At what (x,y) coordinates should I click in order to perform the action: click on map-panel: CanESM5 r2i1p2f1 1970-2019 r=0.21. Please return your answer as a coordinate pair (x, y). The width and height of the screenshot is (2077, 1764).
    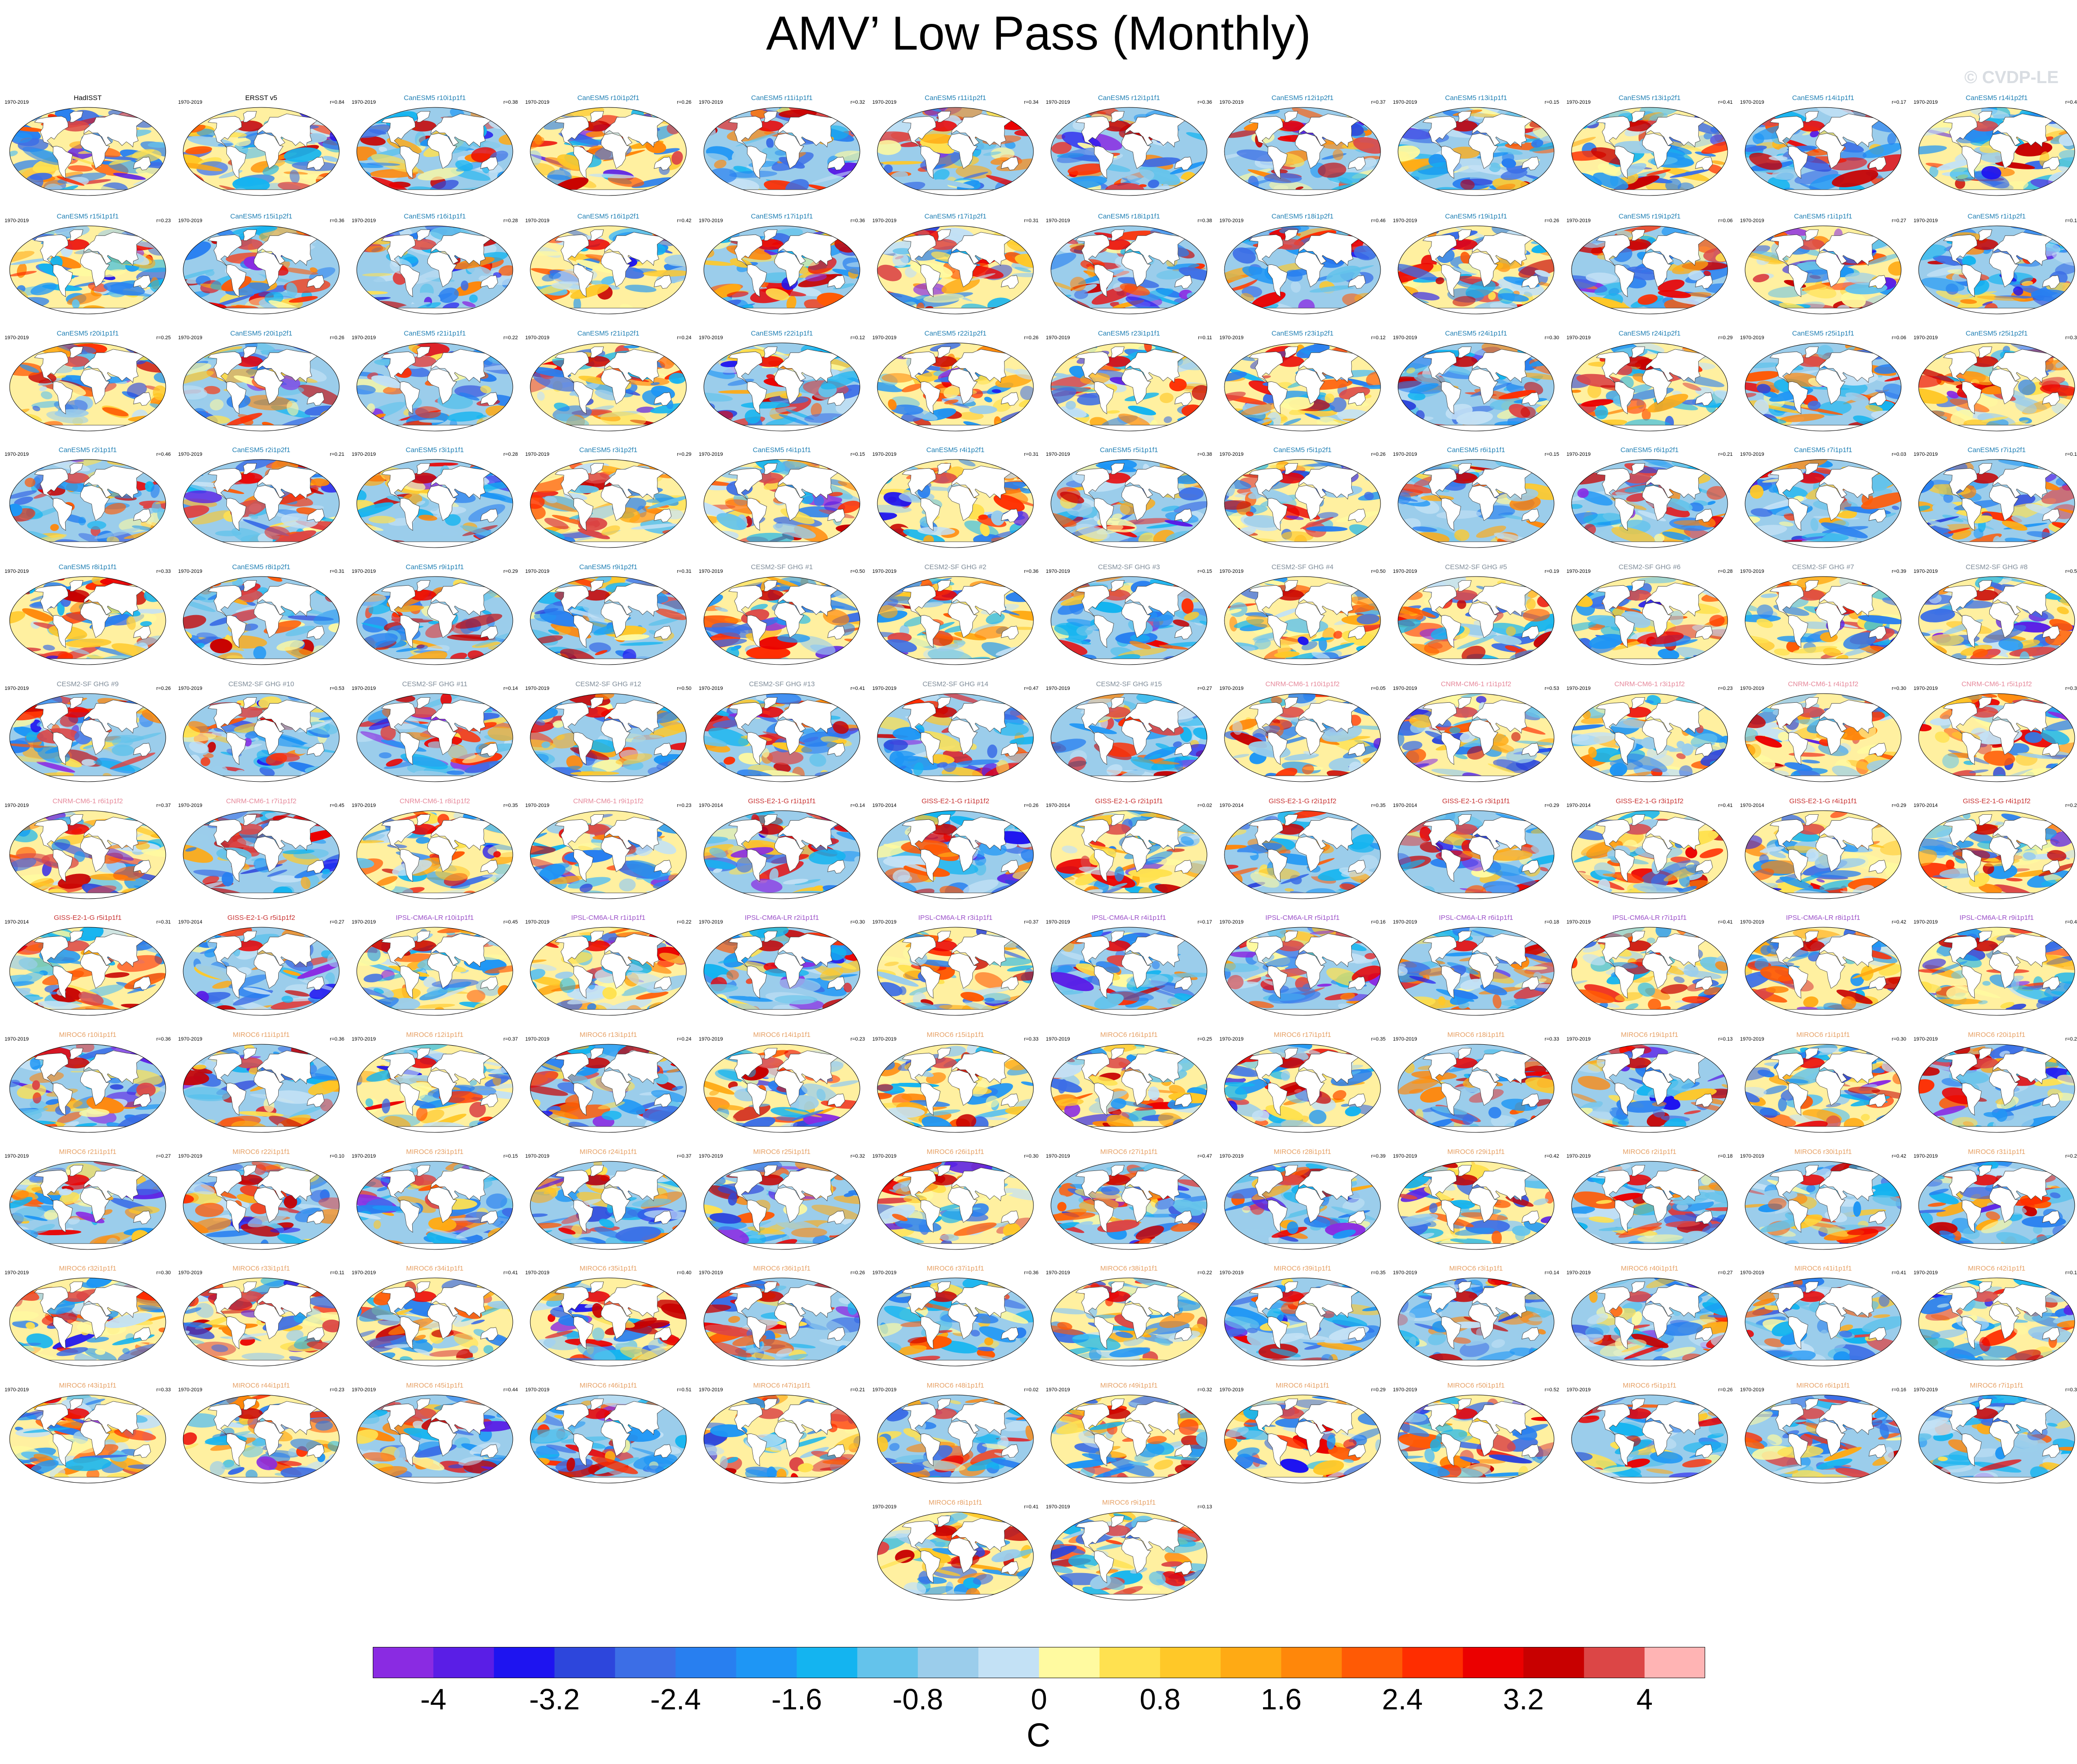
    Looking at the image, I should click on (261, 497).